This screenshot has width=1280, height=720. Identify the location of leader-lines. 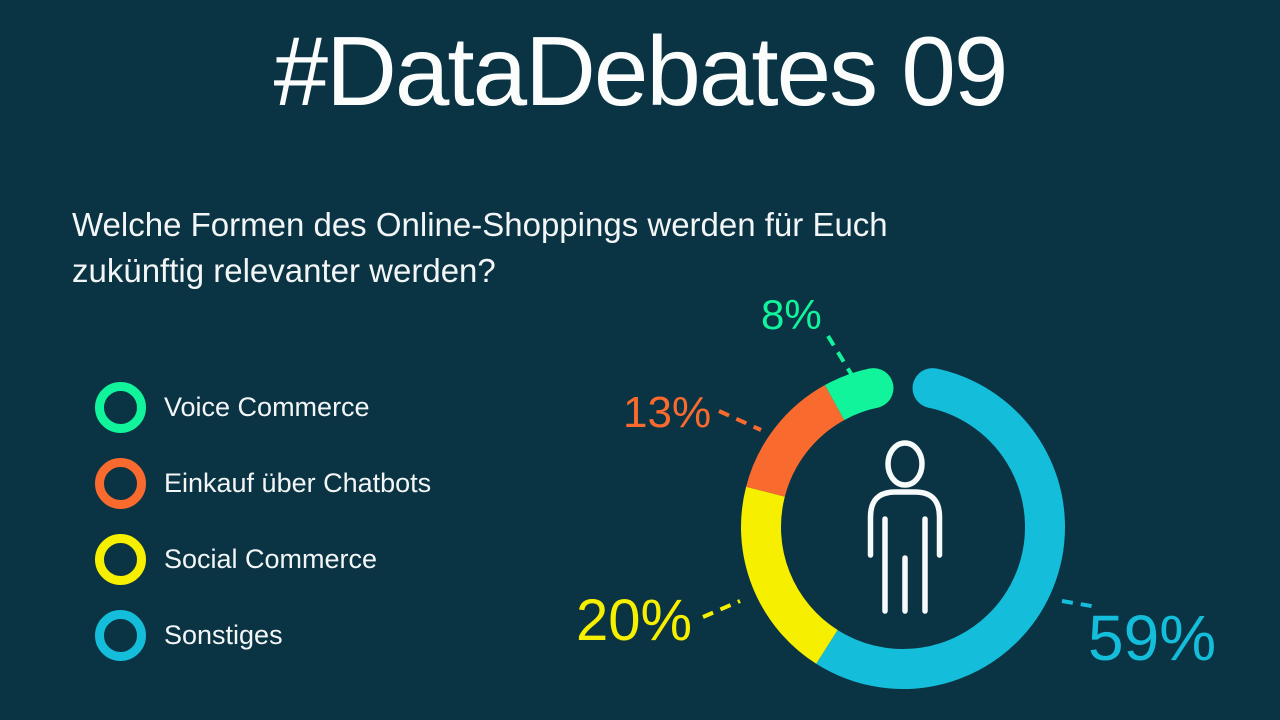
(900, 476).